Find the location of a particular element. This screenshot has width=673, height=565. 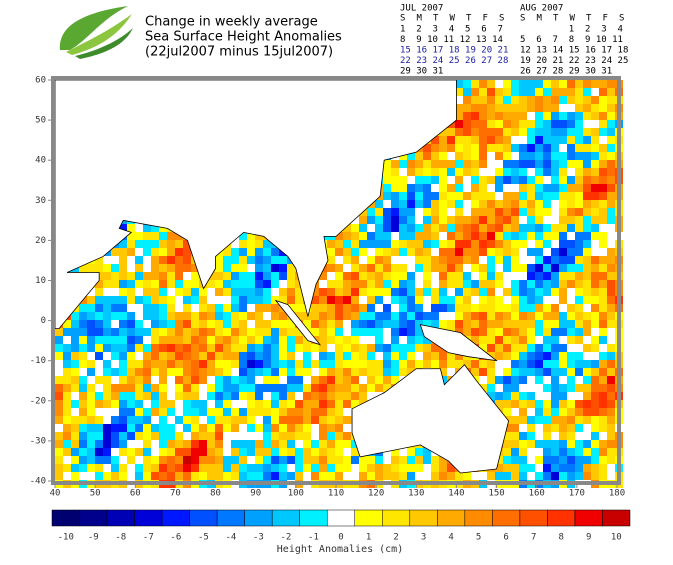

colorbar-tick-label: 7 is located at coordinates (533, 538).